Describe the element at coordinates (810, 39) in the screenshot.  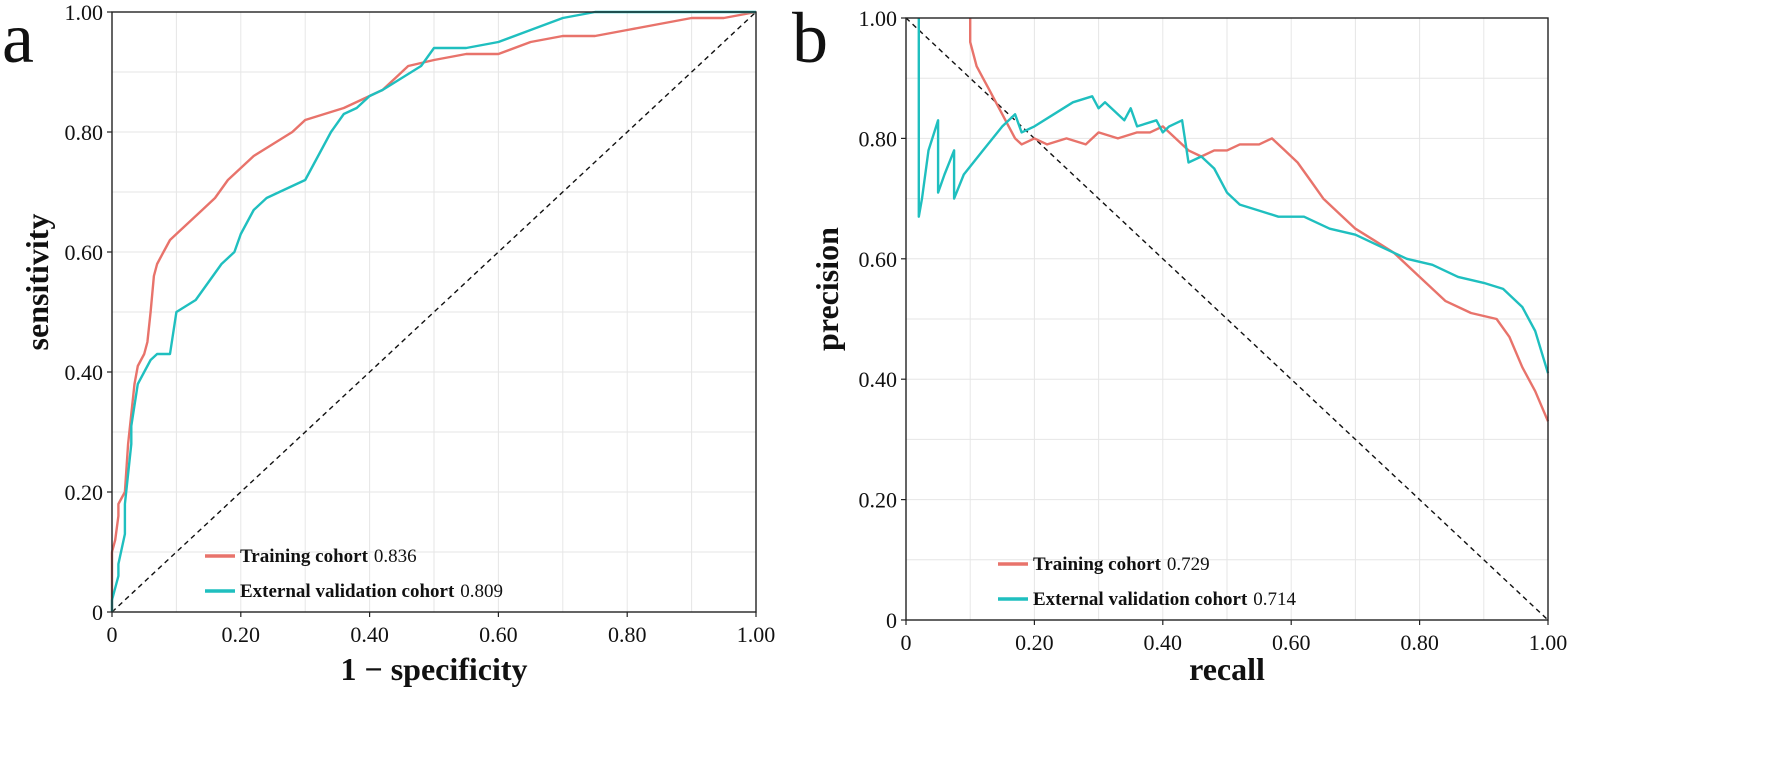
I see `panel-b-letter: b` at that location.